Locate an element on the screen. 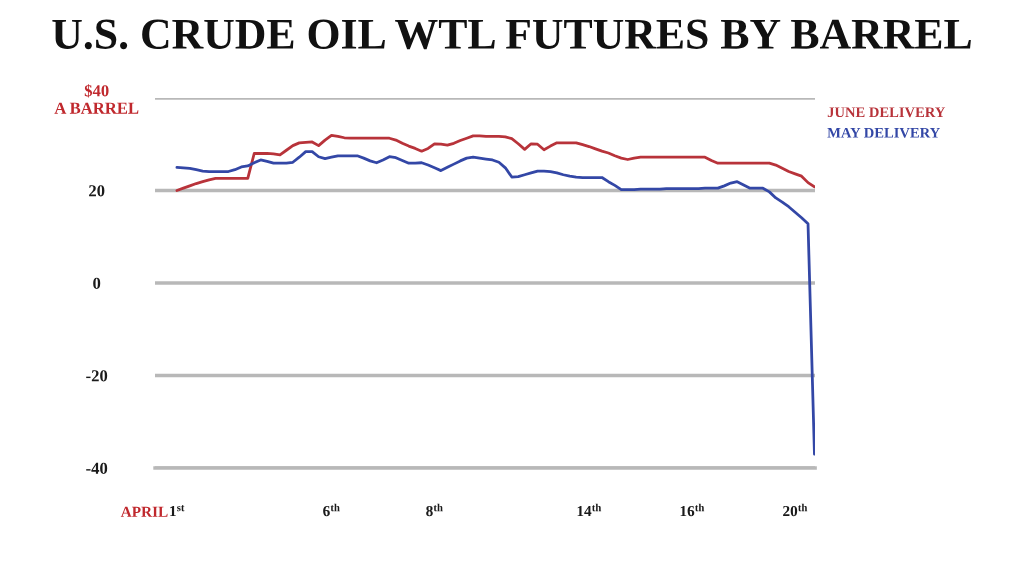 The image size is (1024, 585). x-axis-title: APRIL is located at coordinates (144, 511).